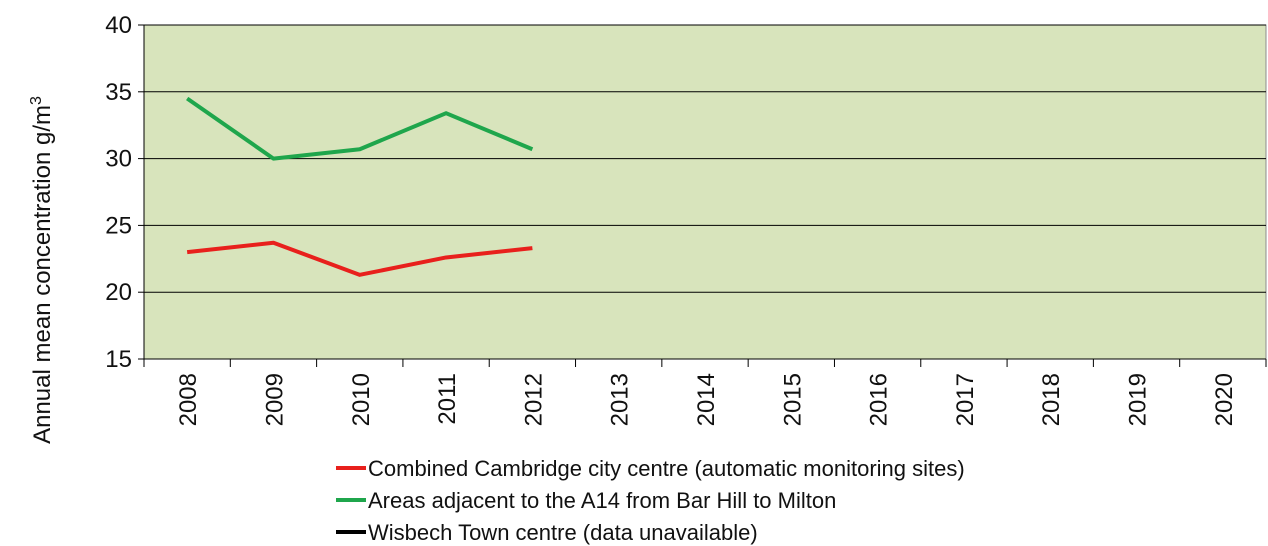 This screenshot has height=546, width=1268. I want to click on x-tick-label-2019: 2019, so click(1138, 399).